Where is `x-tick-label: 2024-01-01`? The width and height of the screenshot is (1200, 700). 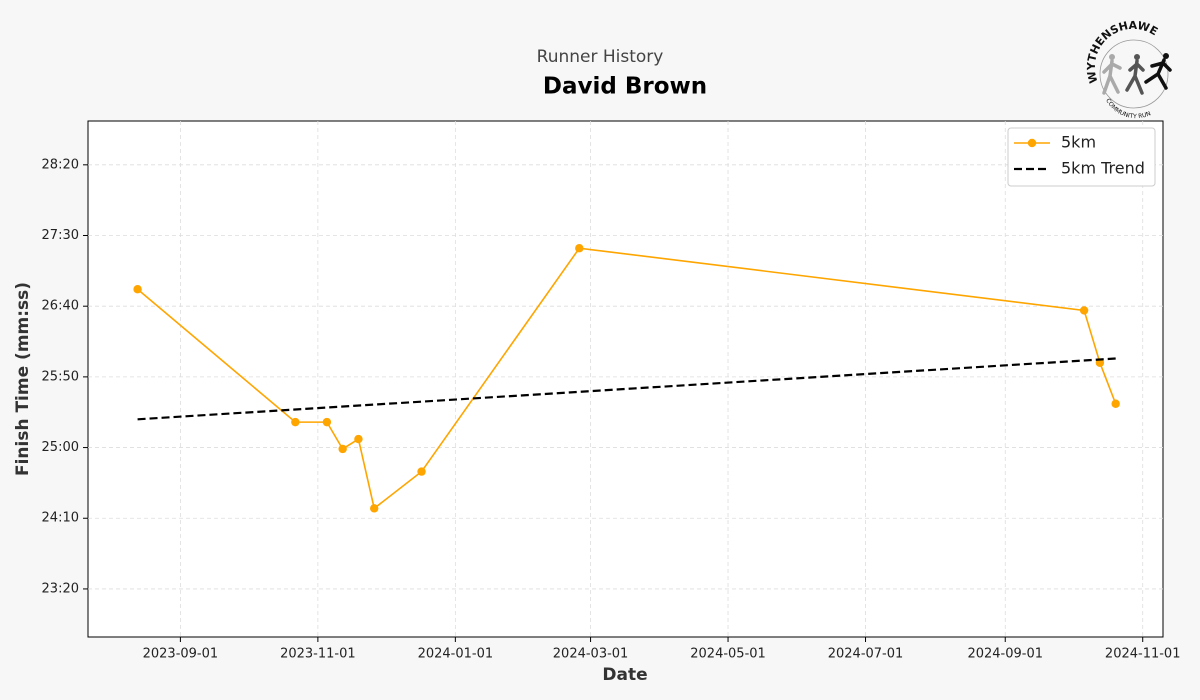 x-tick-label: 2024-01-01 is located at coordinates (456, 654).